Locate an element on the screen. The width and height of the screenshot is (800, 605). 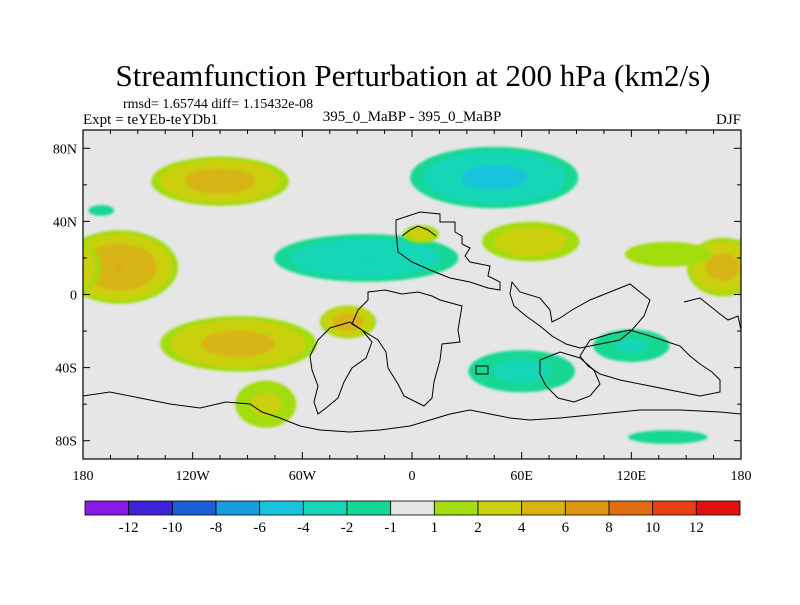
coastline-small-island is located at coordinates (482, 370).